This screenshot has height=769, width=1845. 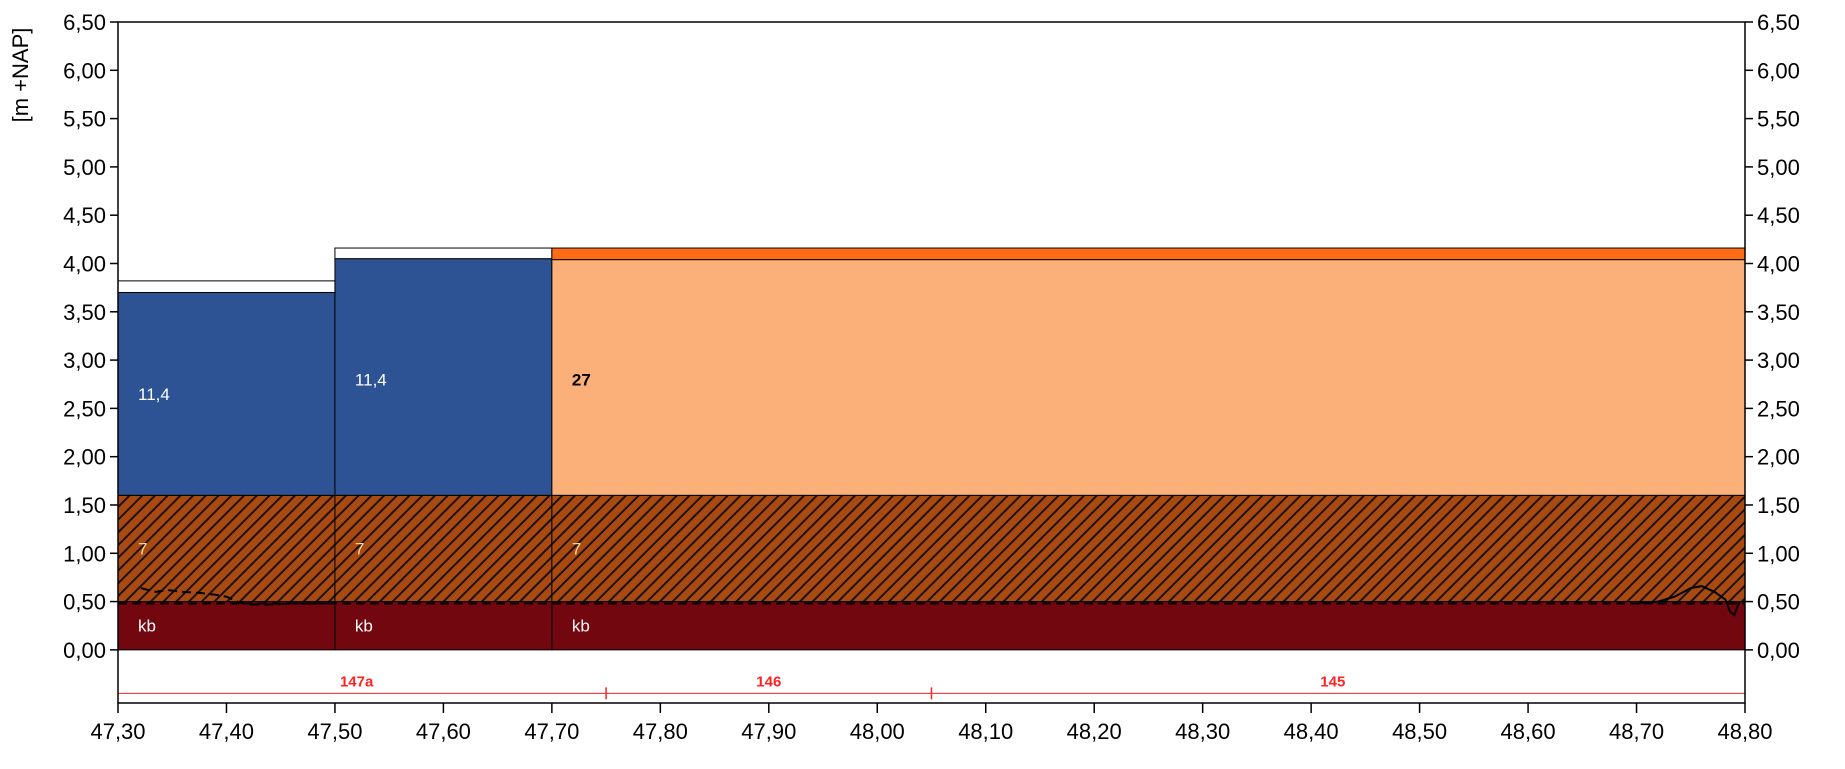 I want to click on y-tick-label-right-3: 1,50, so click(x=1778, y=505).